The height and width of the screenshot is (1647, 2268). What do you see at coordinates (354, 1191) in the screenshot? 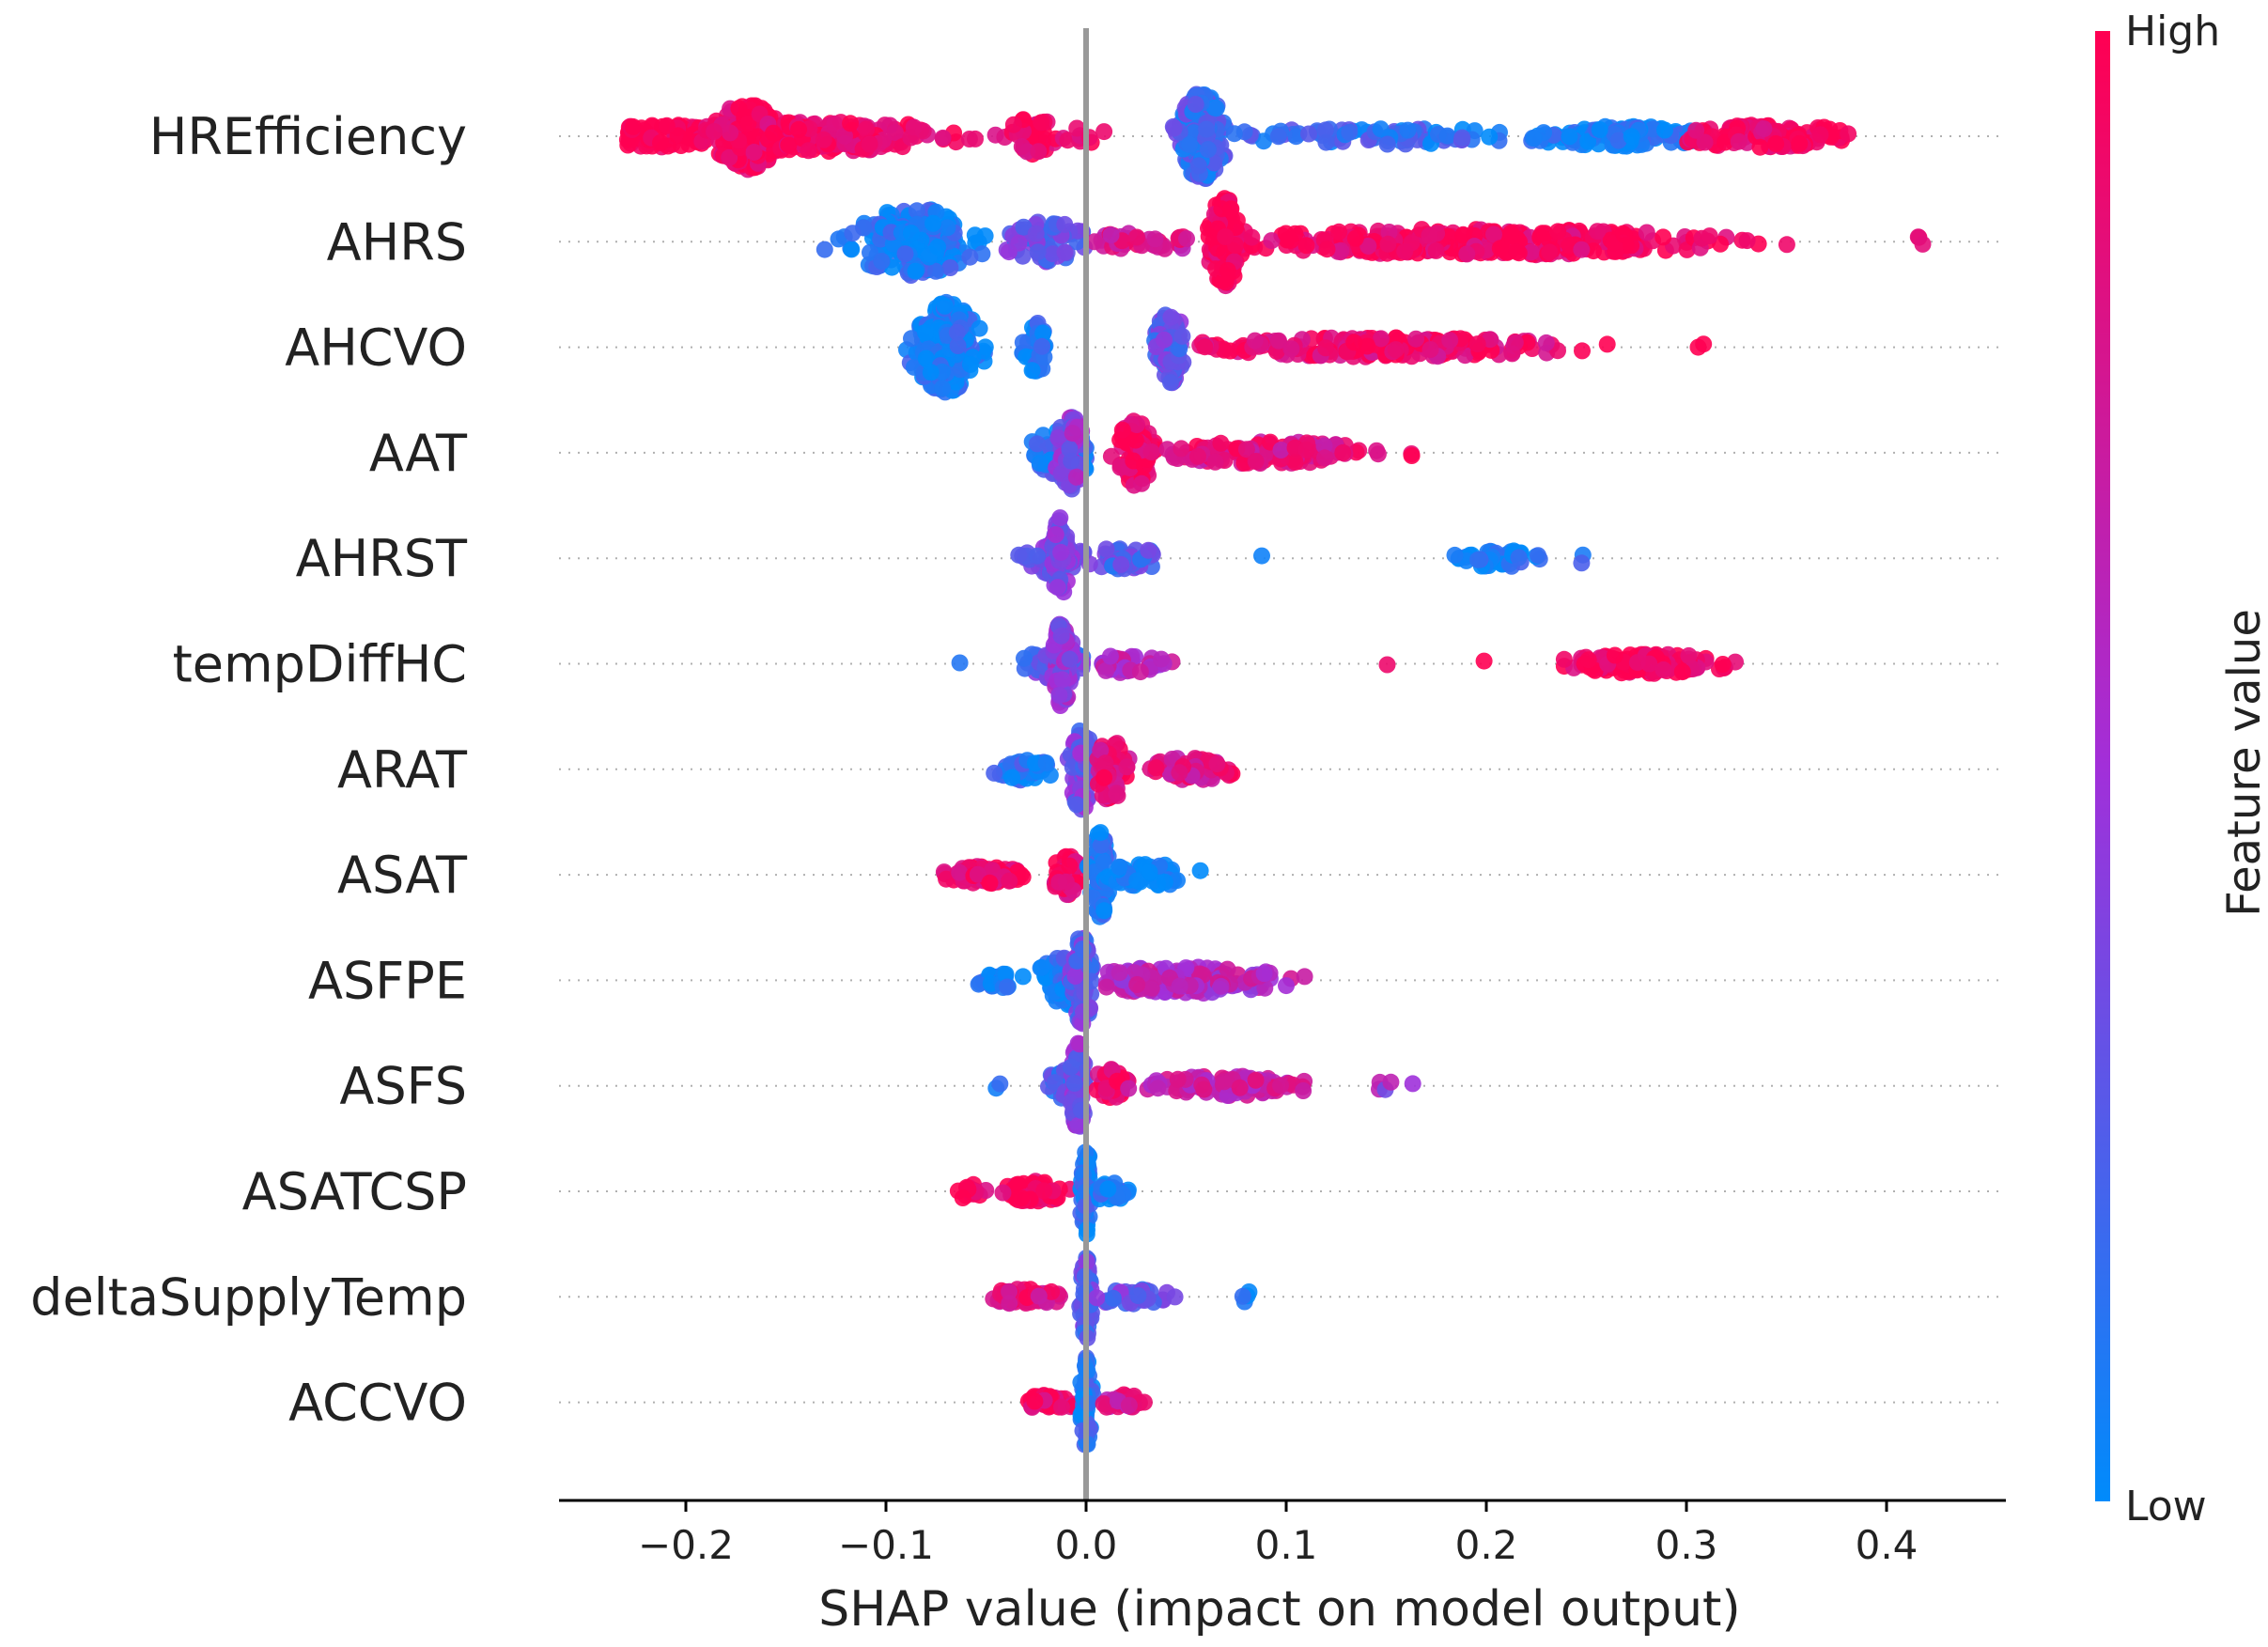
I see `feature-label: ASATCSP` at bounding box center [354, 1191].